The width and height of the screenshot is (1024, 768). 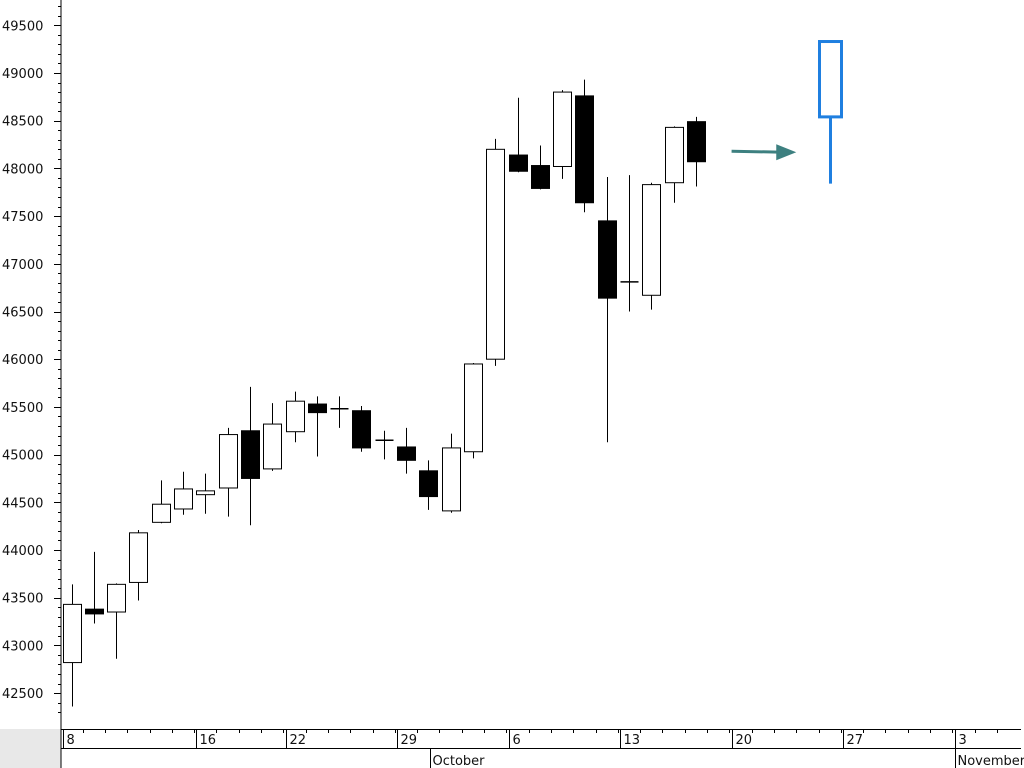 I want to click on y-tick-label: 47500, so click(x=22, y=217).